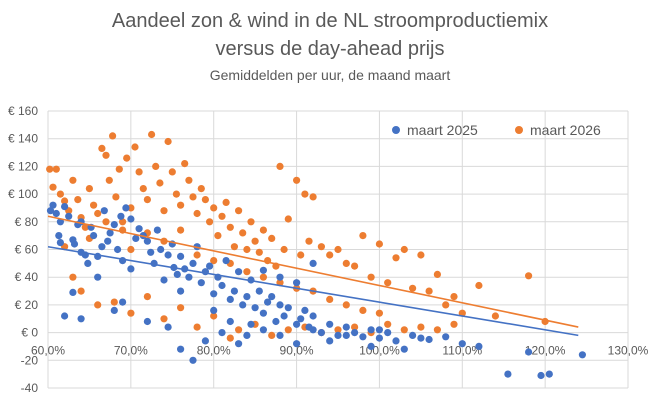 This screenshot has height=406, width=660. I want to click on legend: maart 2025 maart 2026, so click(496, 130).